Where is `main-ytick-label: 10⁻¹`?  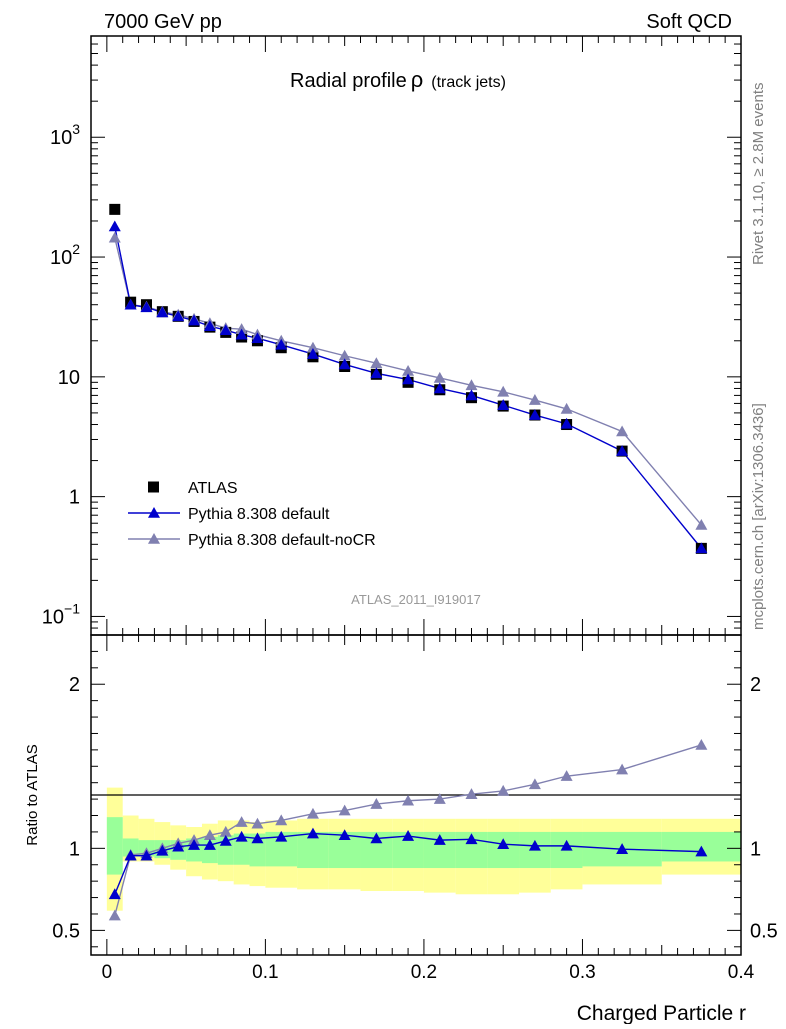
main-ytick-label: 10⁻¹ is located at coordinates (61, 614).